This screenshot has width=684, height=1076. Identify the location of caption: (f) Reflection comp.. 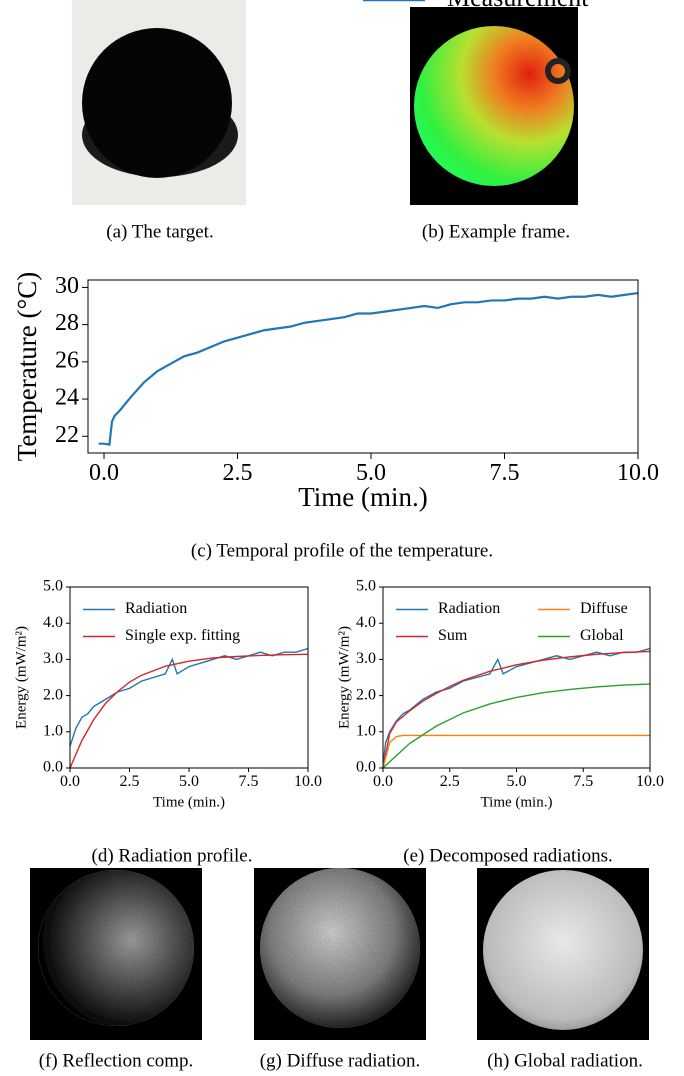
(116, 1060).